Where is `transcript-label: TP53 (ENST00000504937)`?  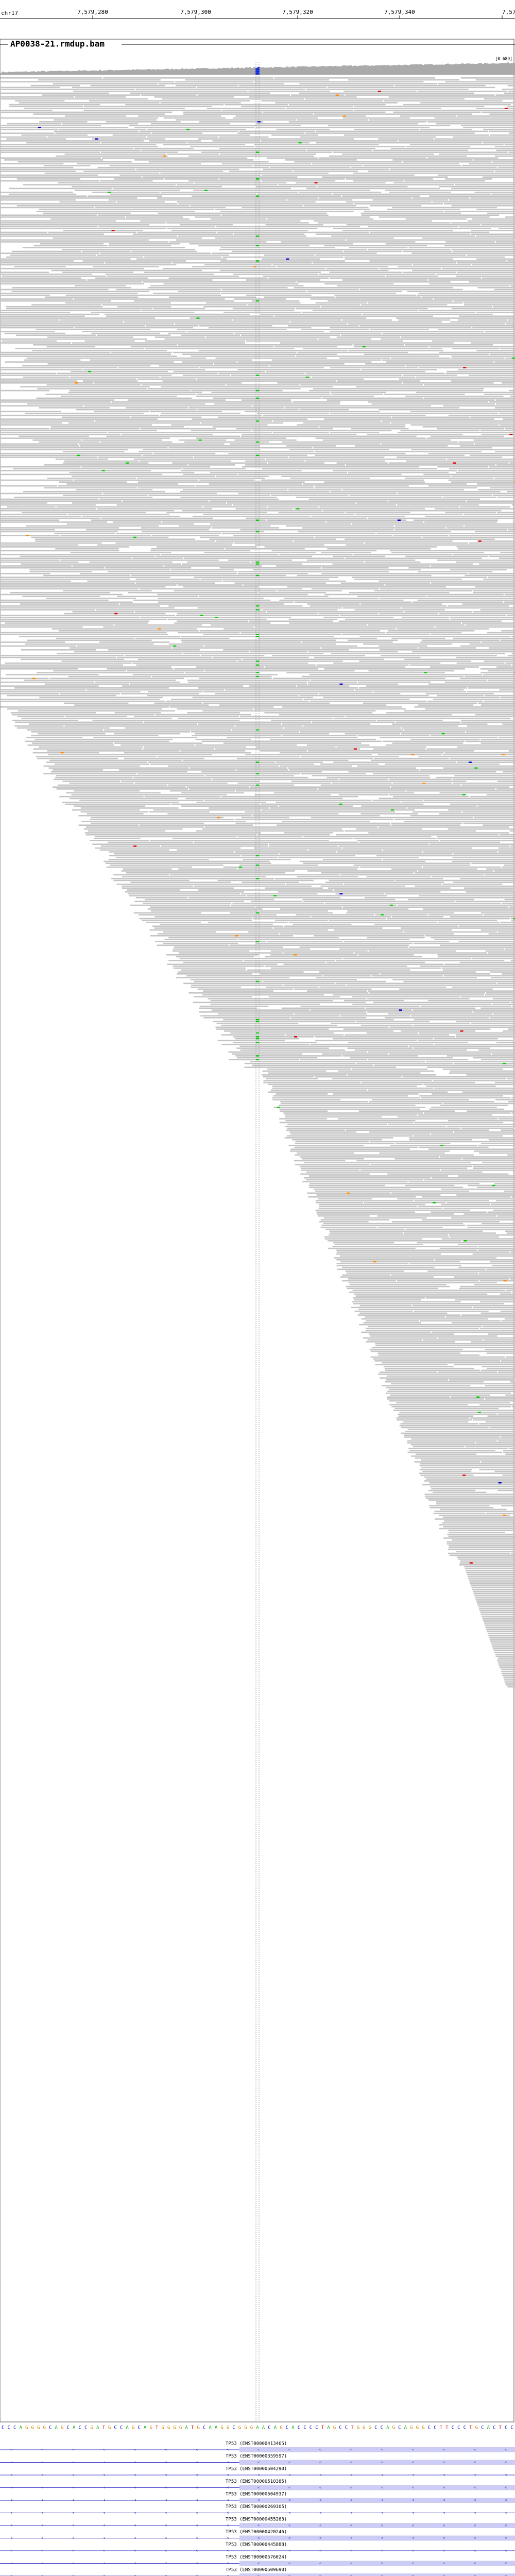 transcript-label: TP53 (ENST00000504937) is located at coordinates (256, 2494).